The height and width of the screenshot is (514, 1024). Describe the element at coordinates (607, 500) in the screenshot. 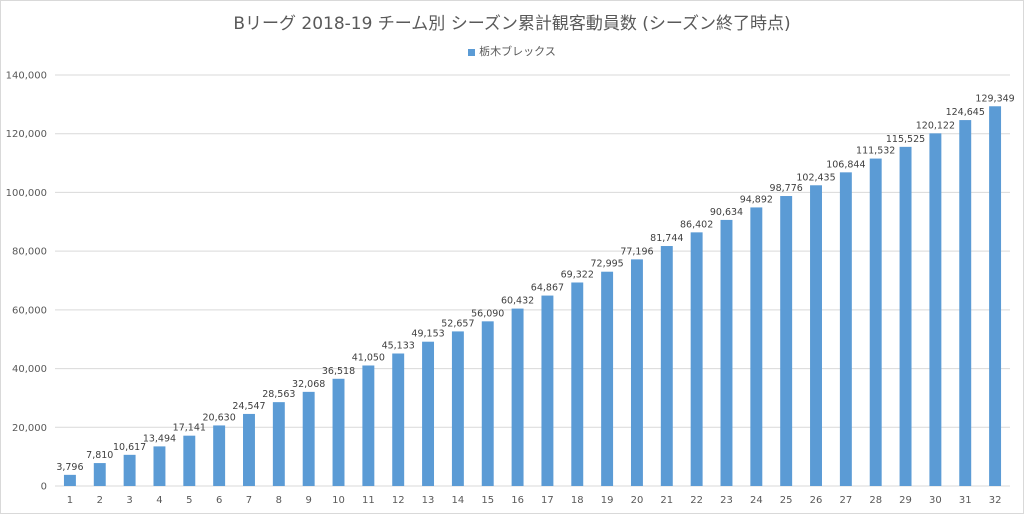

I see `x-tick-label: 19` at that location.